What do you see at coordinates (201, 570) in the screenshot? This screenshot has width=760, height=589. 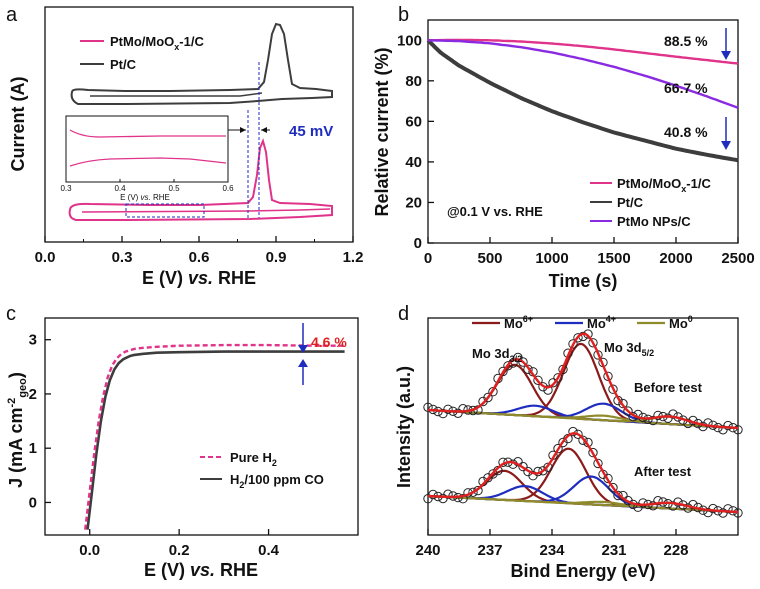 I see `panel-c-xlabel: E (V) vs. RHE` at bounding box center [201, 570].